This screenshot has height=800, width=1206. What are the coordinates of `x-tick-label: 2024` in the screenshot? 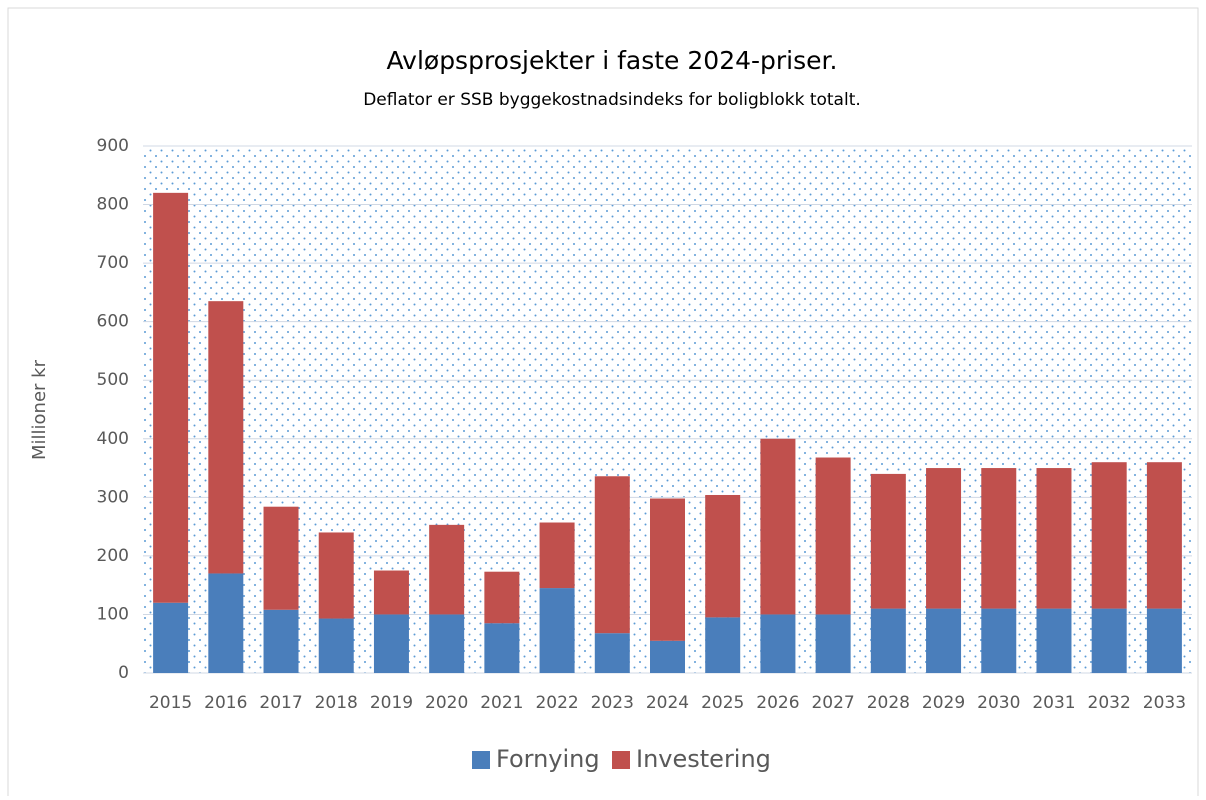 It's located at (667, 703).